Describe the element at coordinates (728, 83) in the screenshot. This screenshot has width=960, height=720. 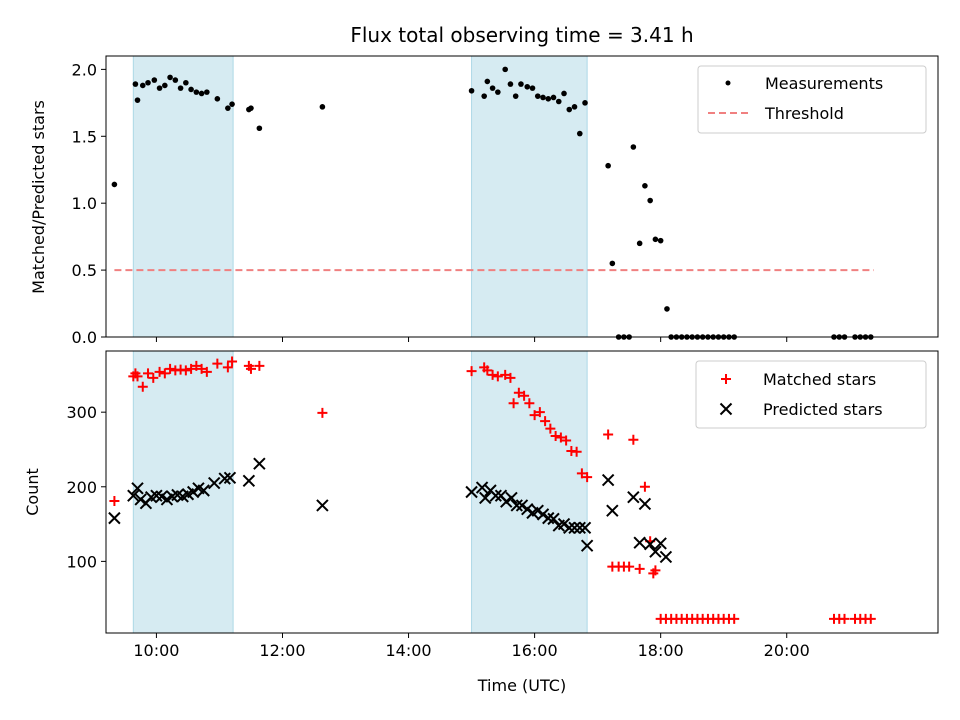
I see `legend-marker-measurements` at that location.